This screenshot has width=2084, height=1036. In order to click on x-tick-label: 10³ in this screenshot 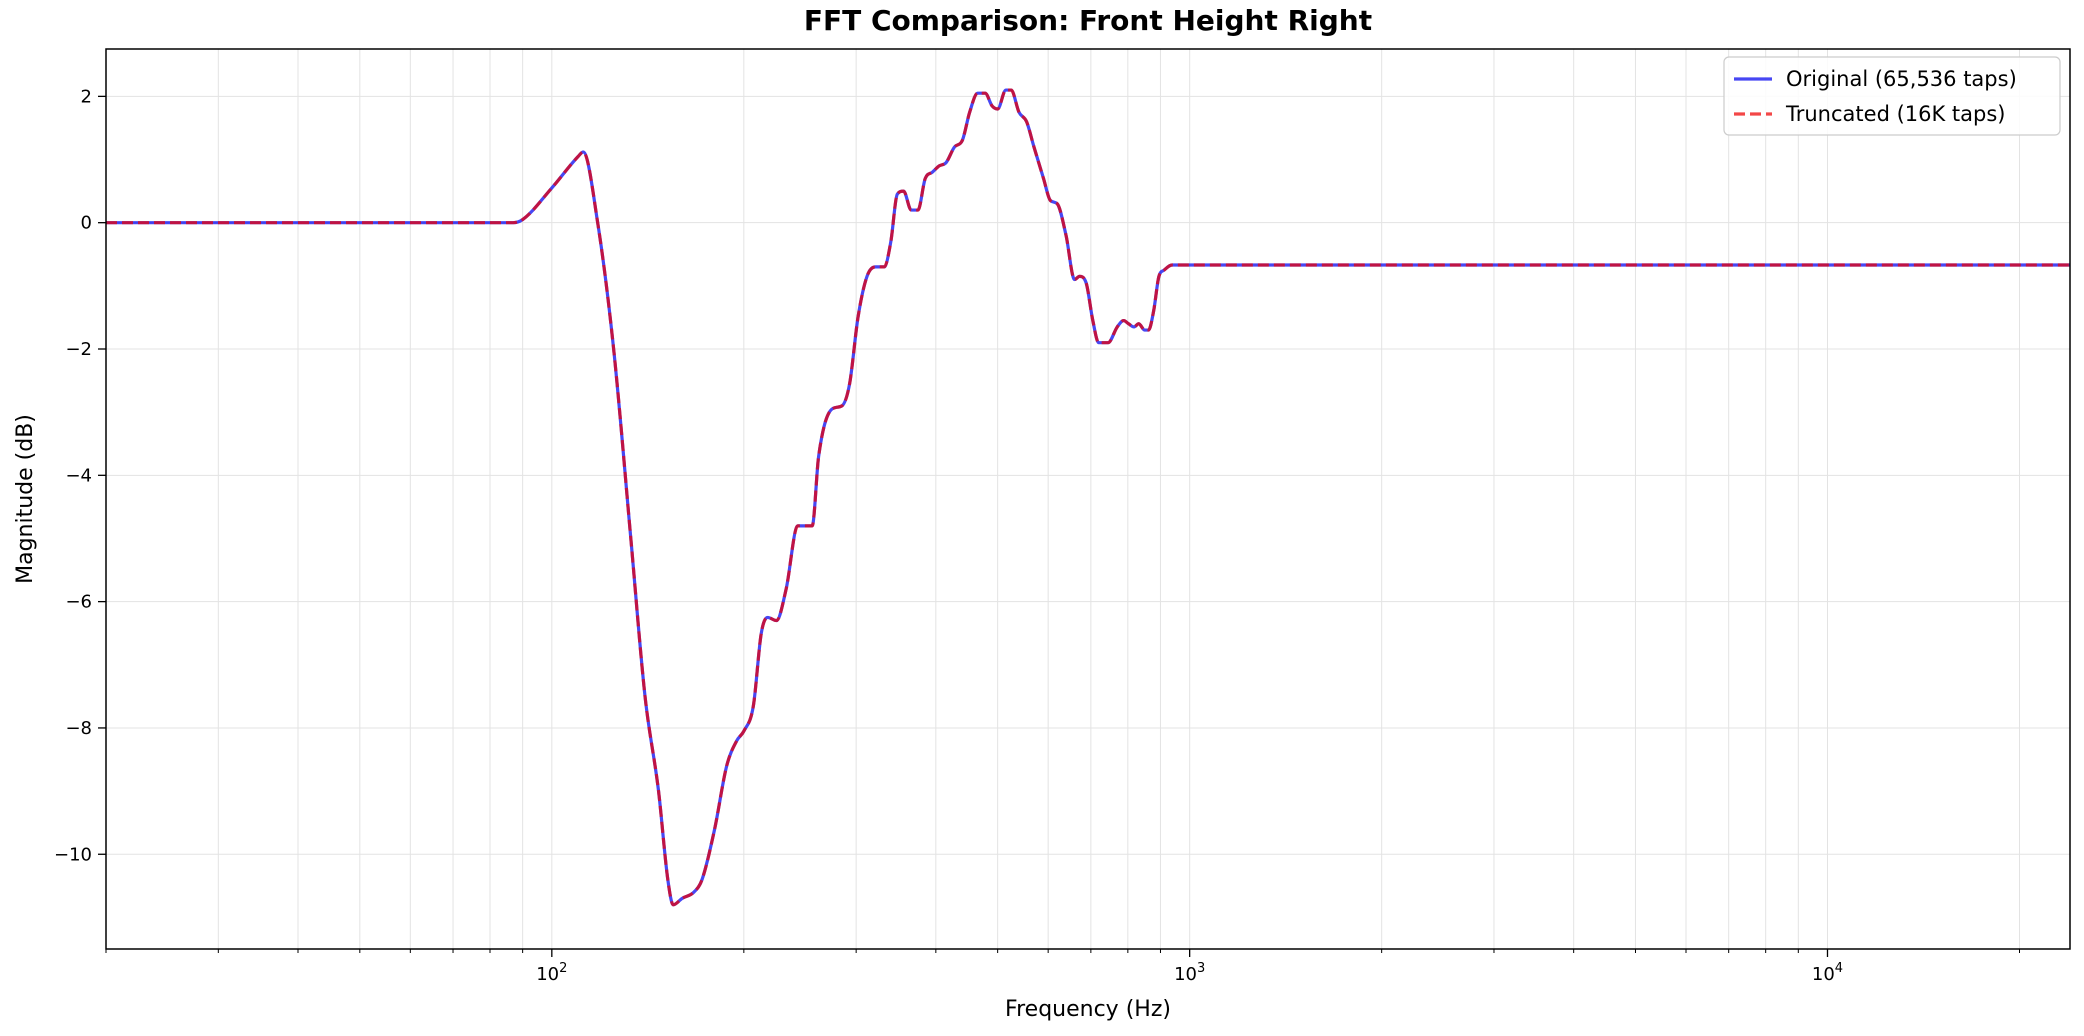, I will do `click(1189, 973)`.